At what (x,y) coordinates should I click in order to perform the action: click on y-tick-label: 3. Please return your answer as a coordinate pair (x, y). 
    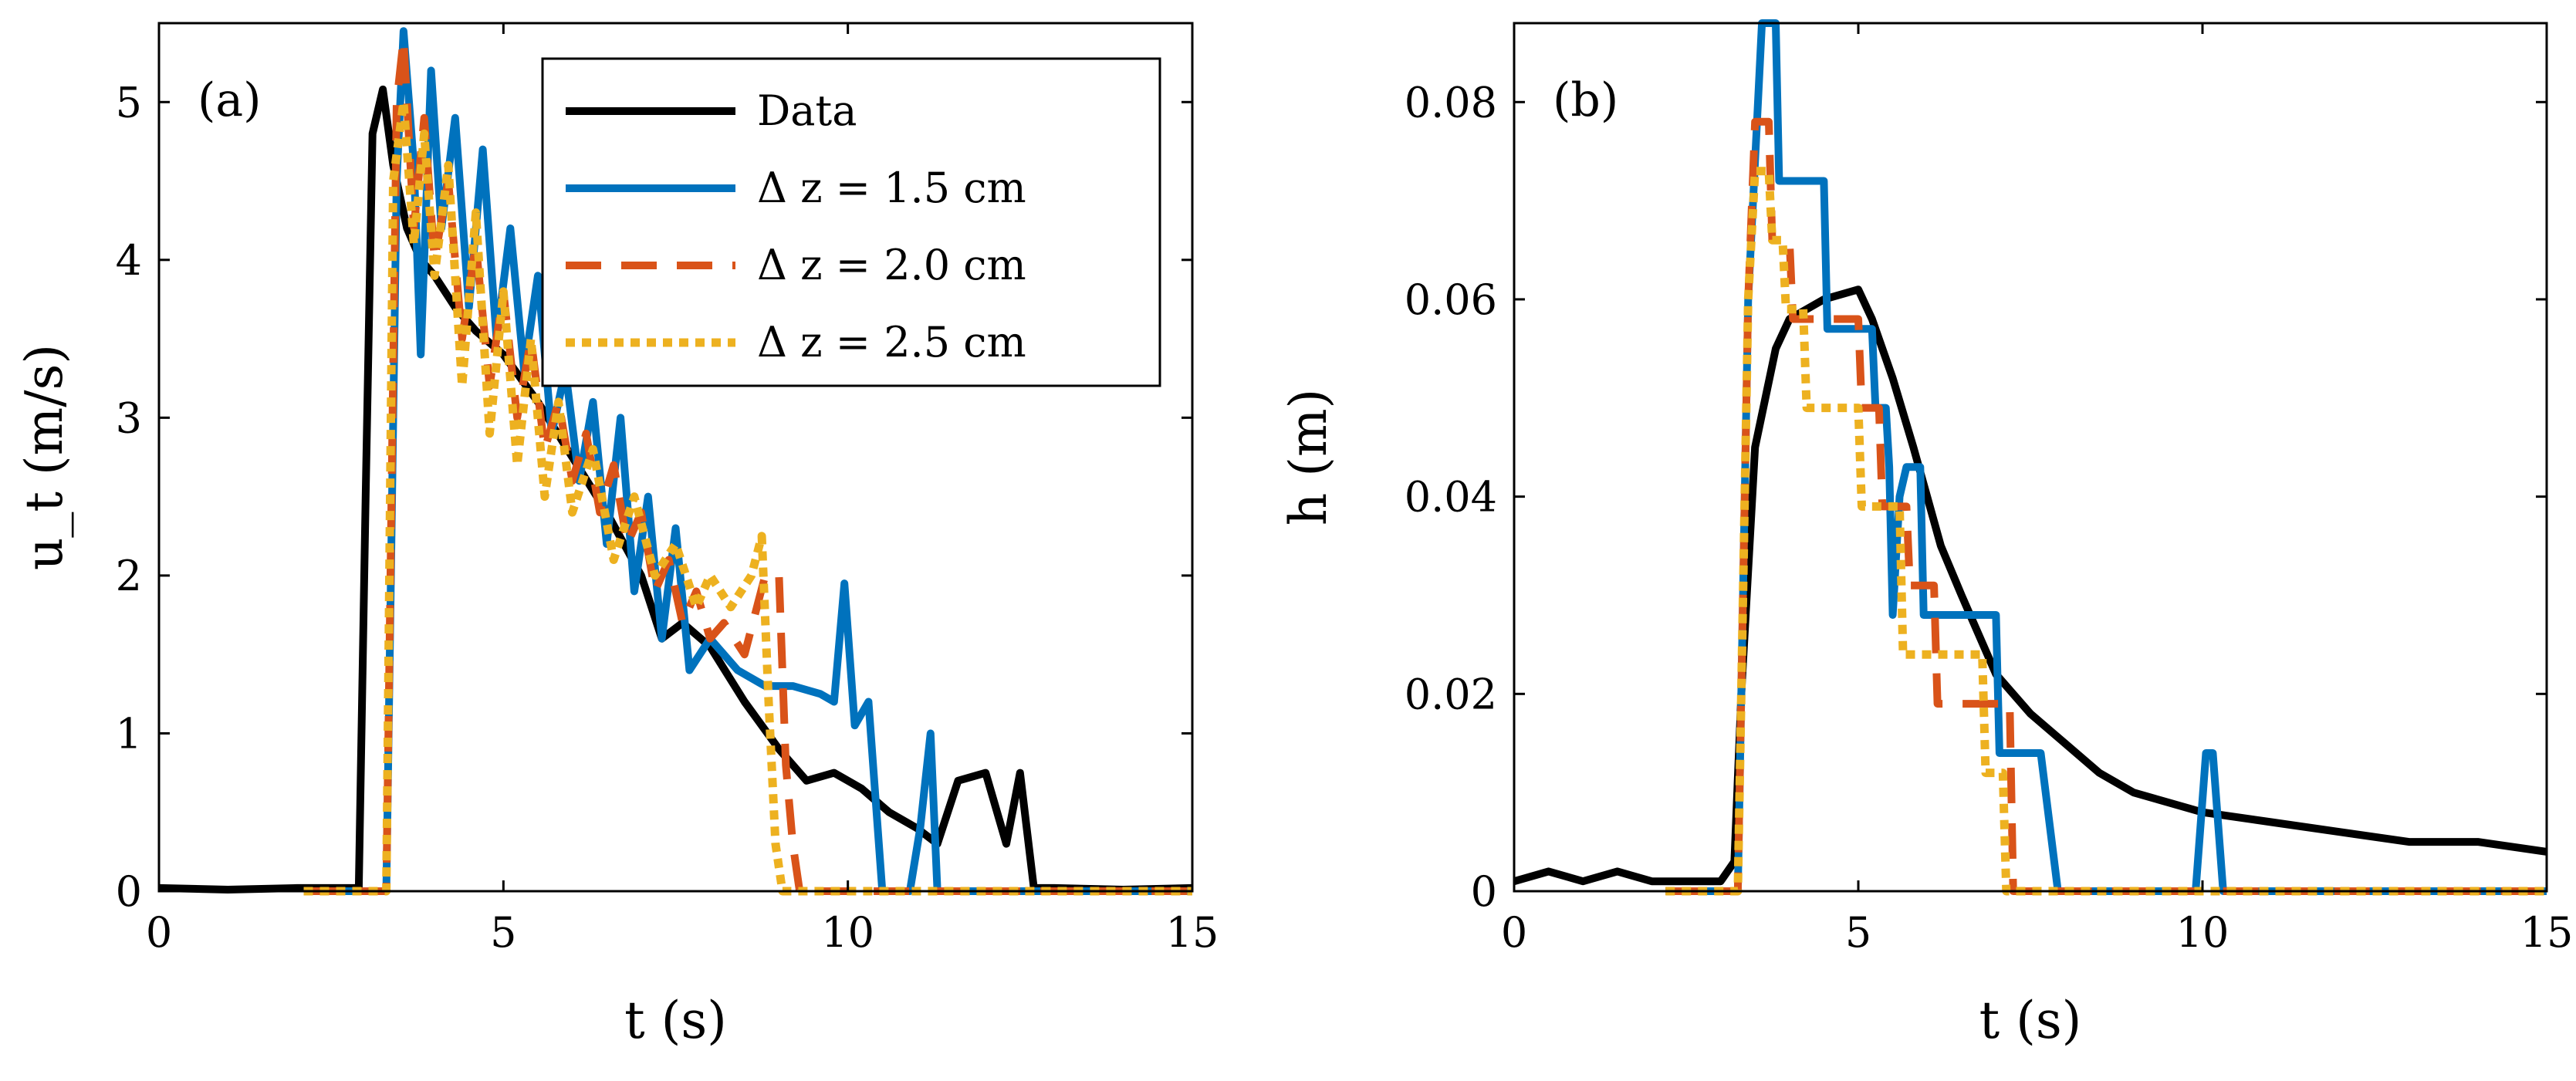
    Looking at the image, I should click on (129, 418).